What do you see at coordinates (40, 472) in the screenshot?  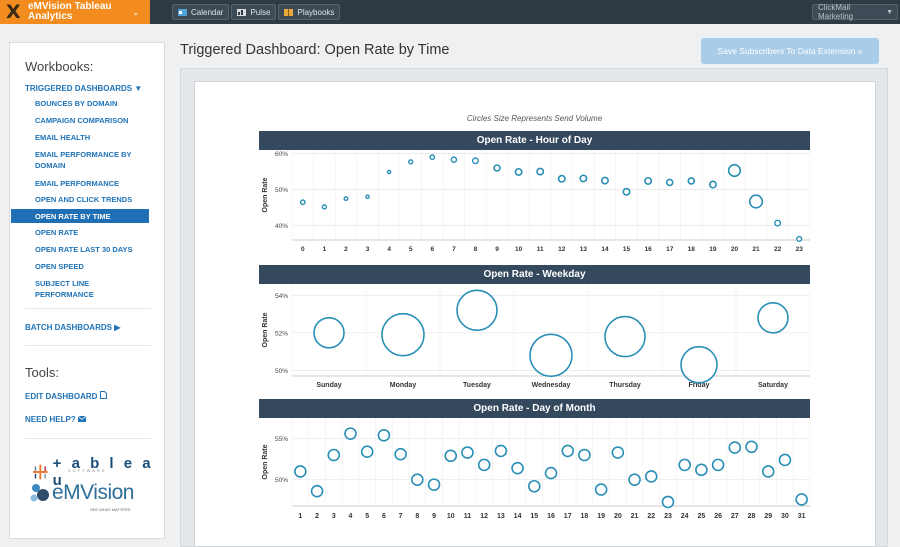 I see `tableau-cross-icon` at bounding box center [40, 472].